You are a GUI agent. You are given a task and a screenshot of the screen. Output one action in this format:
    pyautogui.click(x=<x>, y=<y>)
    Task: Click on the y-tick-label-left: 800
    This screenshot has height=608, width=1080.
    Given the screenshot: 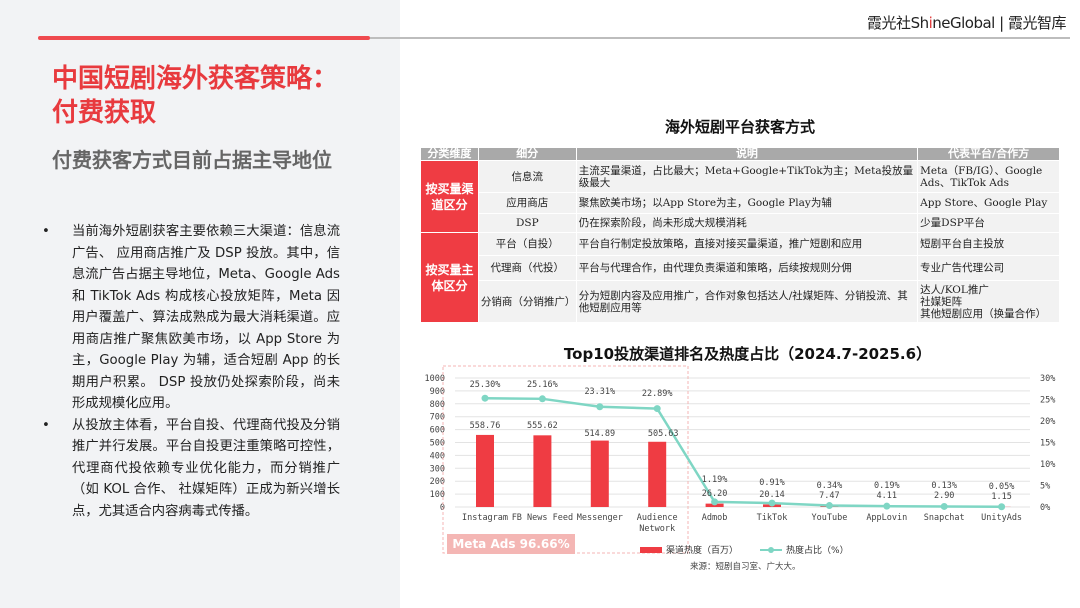 What is the action you would take?
    pyautogui.click(x=437, y=405)
    